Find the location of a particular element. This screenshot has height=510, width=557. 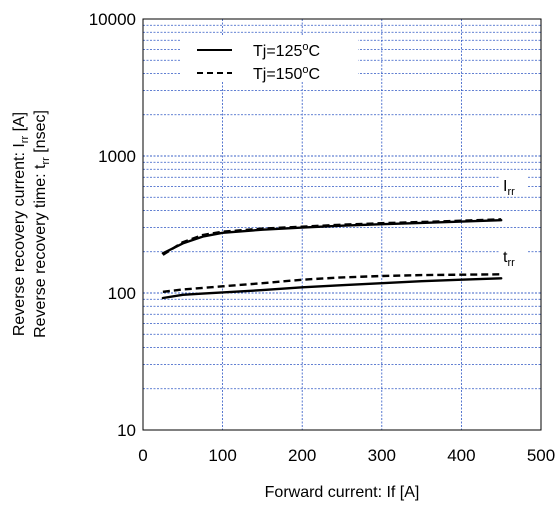

x-tick-label: 200 is located at coordinates (302, 455).